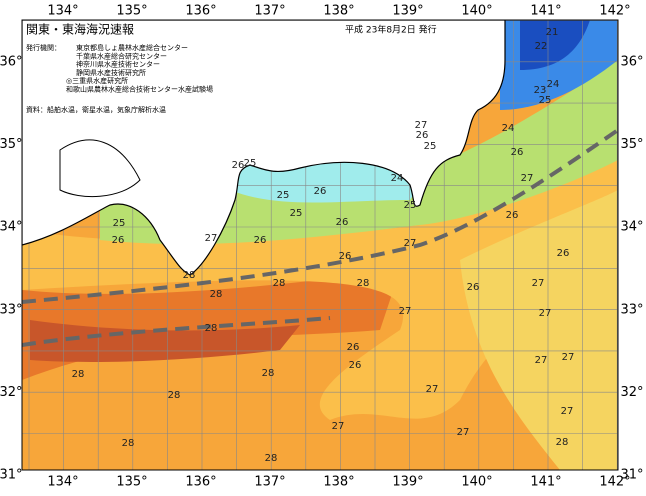 This screenshot has width=646, height=496. Describe the element at coordinates (539, 330) in the screenshot. I see `sea-cool` at that location.